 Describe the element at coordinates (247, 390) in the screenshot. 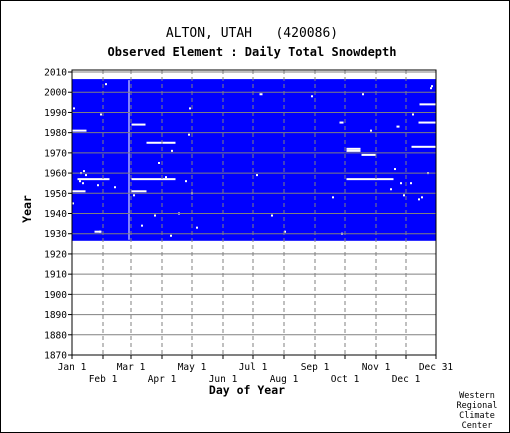

I see `x-axis-label: Day of Year` at that location.